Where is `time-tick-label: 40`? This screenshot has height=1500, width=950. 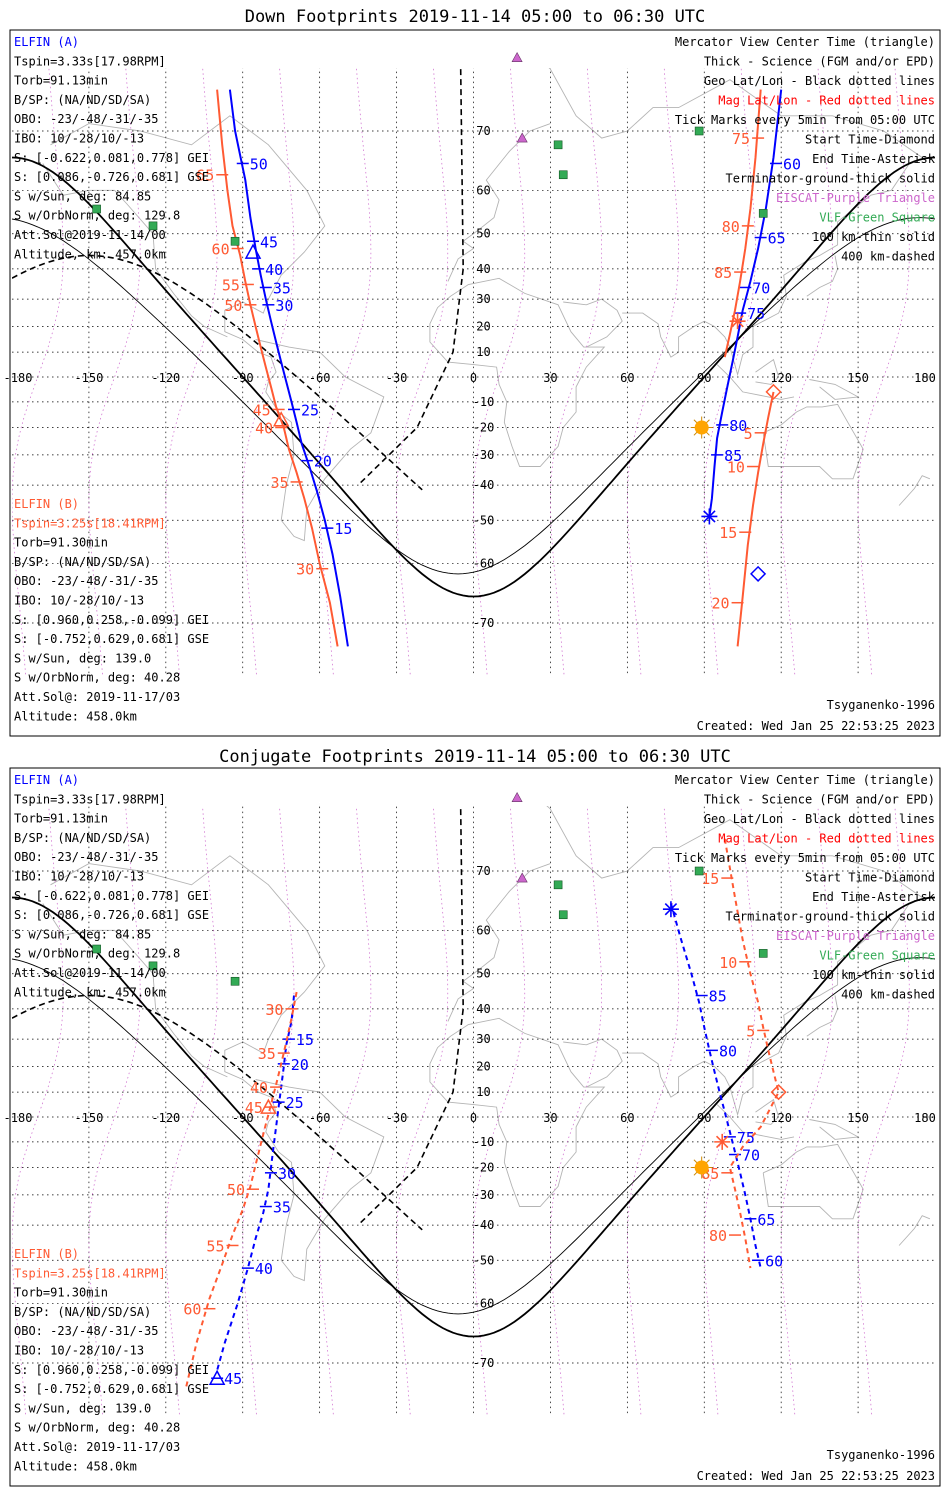 time-tick-label: 40 is located at coordinates (264, 1269).